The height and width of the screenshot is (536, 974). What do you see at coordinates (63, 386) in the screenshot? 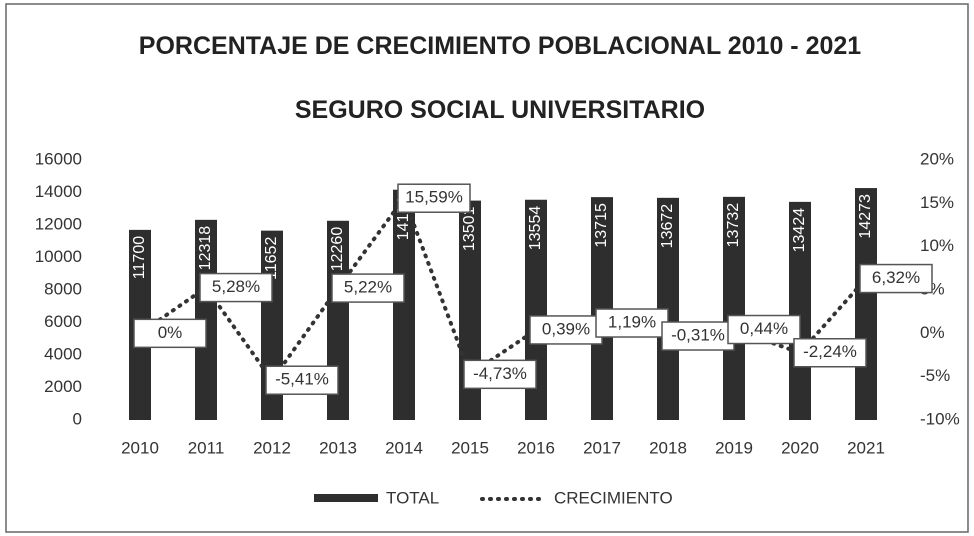
I see `y-tick-label: 2000` at bounding box center [63, 386].